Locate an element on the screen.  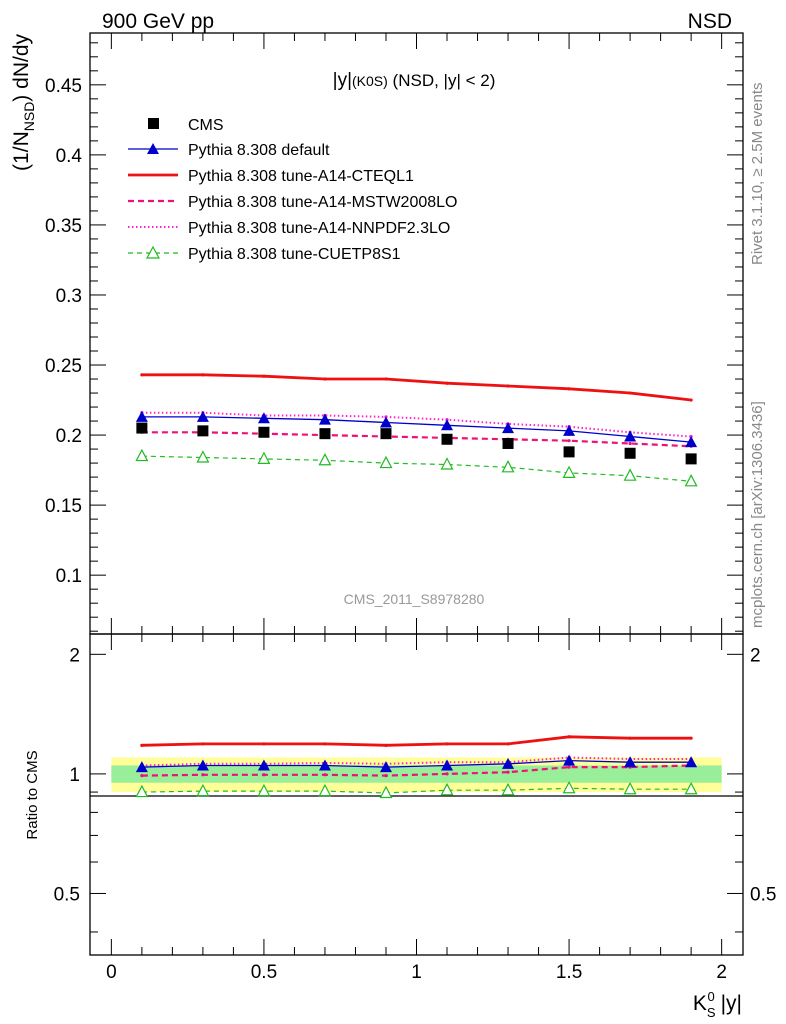
main-series-layer is located at coordinates (416, 430).